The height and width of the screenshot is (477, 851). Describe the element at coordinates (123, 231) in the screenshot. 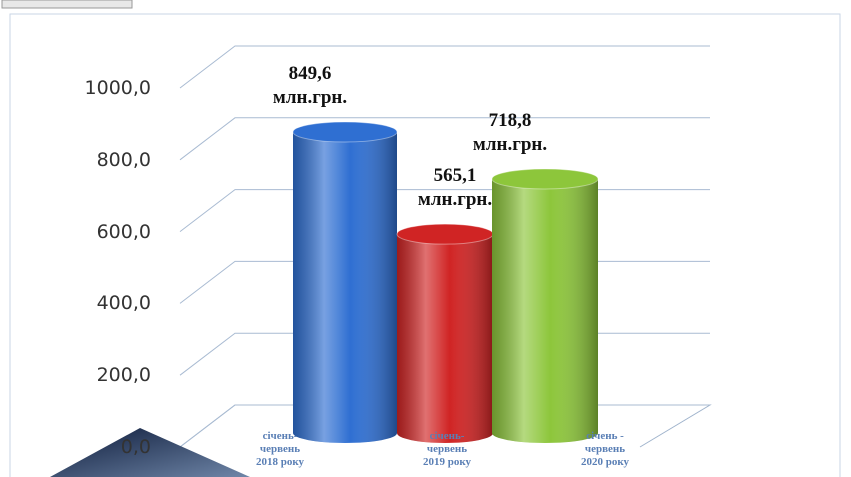

I see `y-tick-label: 600,0` at that location.